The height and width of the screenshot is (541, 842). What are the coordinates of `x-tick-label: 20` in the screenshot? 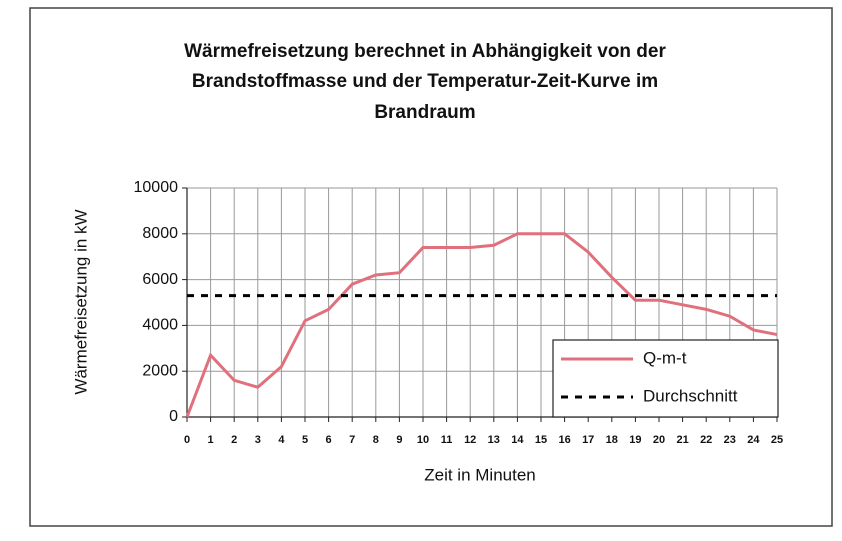 It's located at (659, 440).